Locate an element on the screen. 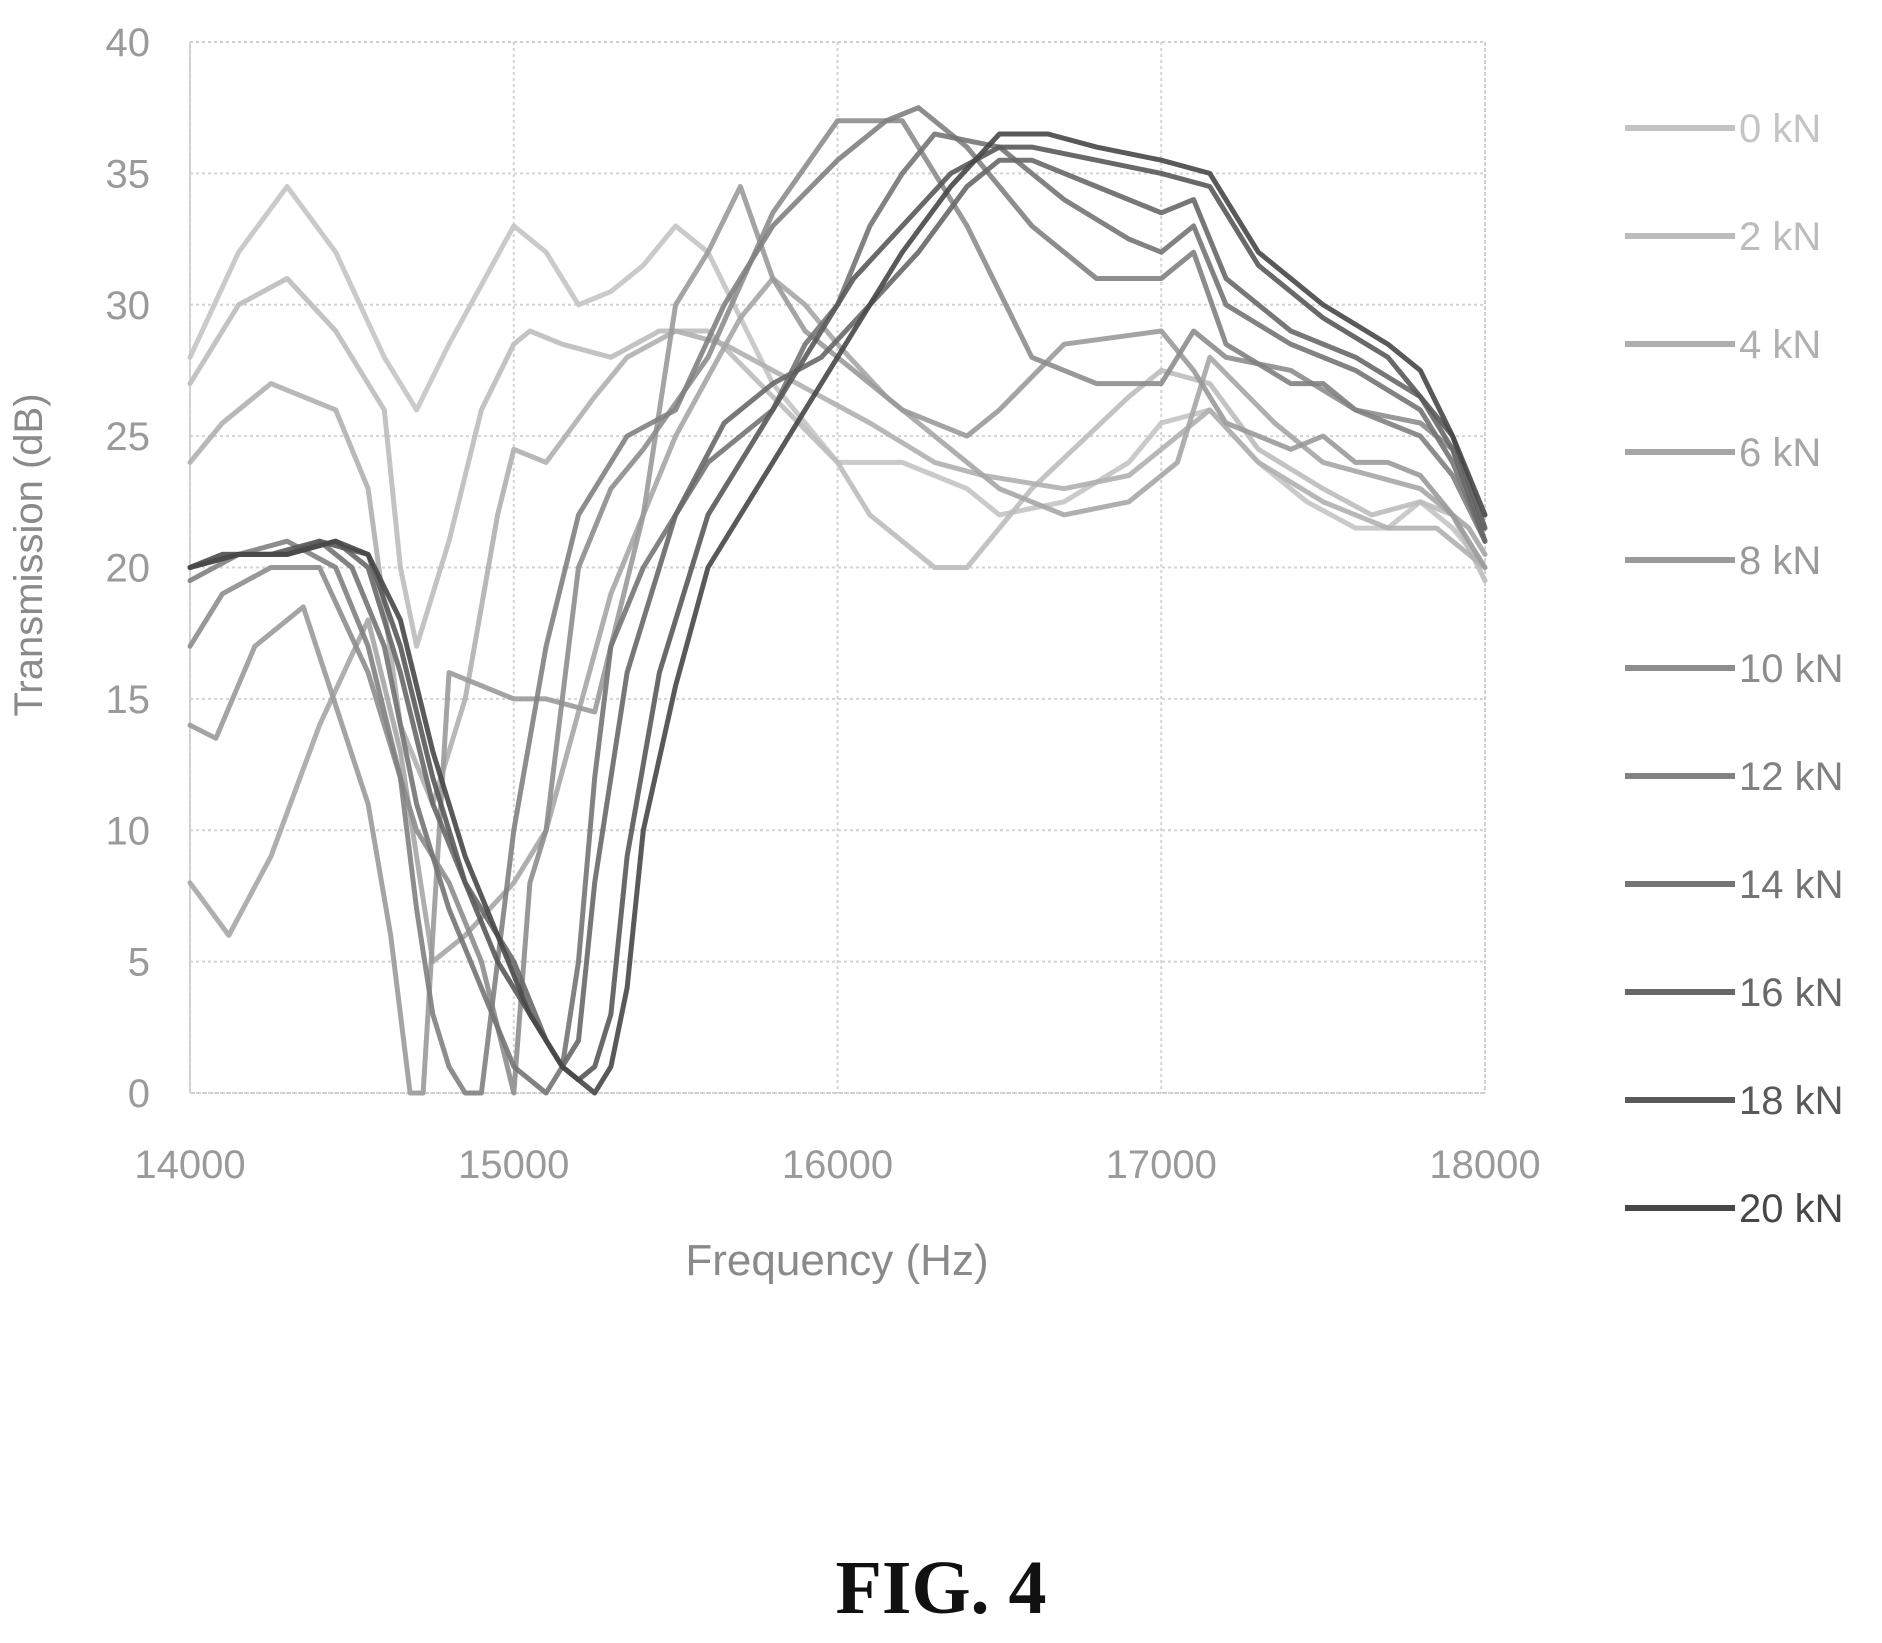 This screenshot has height=1643, width=1882. legend-label: 0 kN is located at coordinates (1780, 129).